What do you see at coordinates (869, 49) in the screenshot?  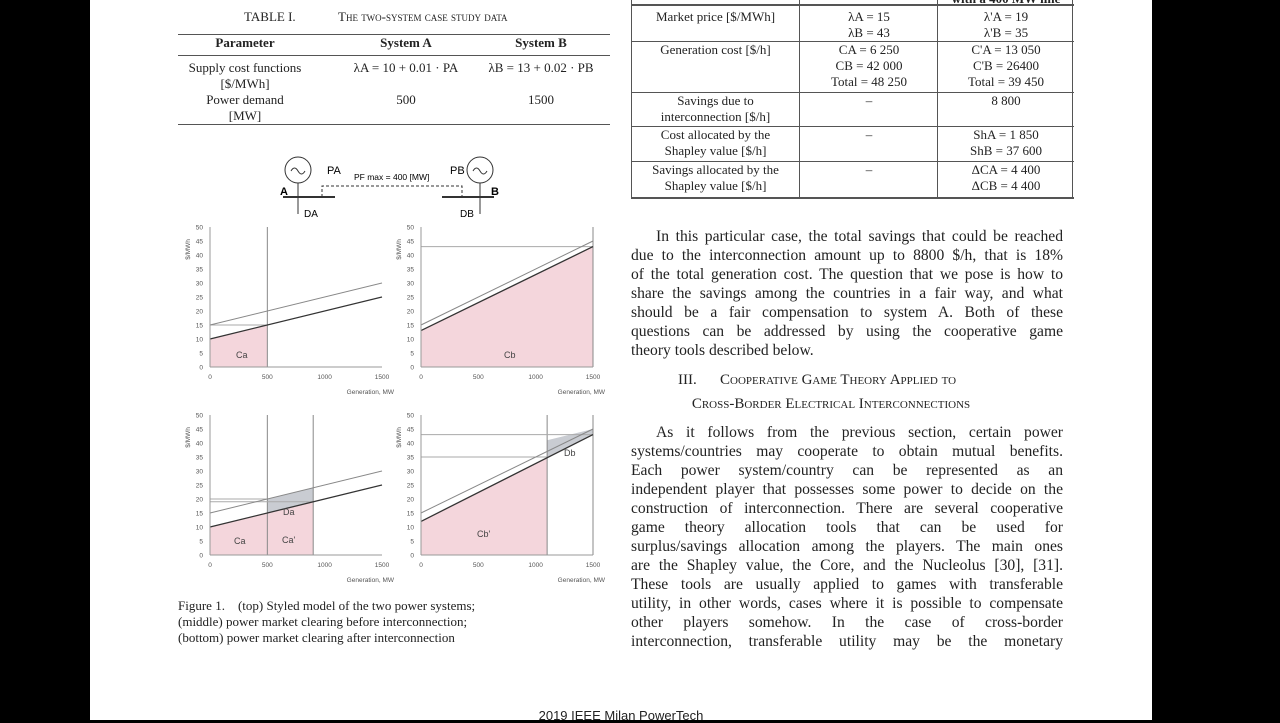 I see `table-cell: CA = 6 250` at bounding box center [869, 49].